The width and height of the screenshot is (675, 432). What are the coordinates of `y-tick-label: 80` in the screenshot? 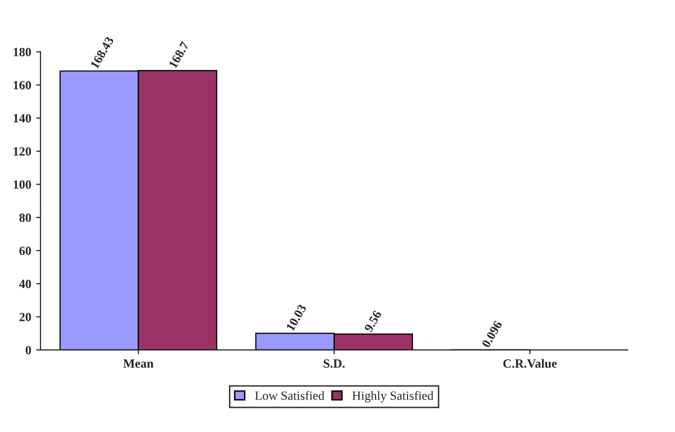 It's located at (25, 217).